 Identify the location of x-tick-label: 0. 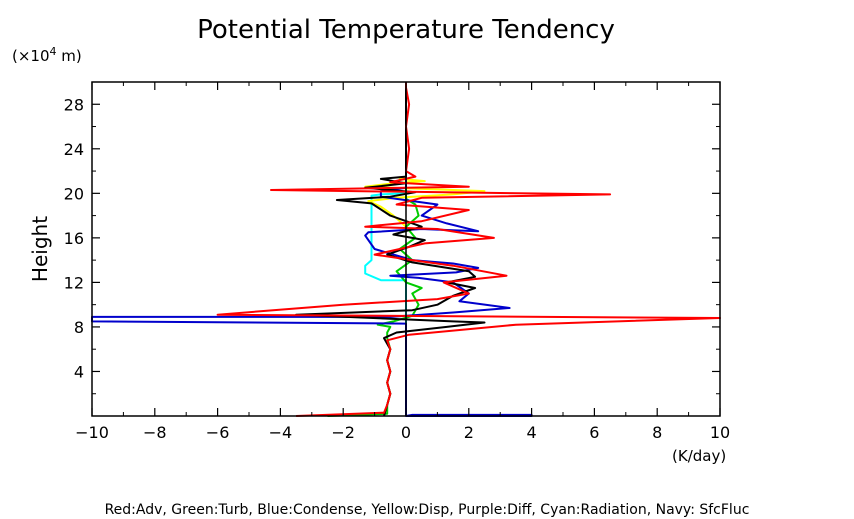
(406, 432).